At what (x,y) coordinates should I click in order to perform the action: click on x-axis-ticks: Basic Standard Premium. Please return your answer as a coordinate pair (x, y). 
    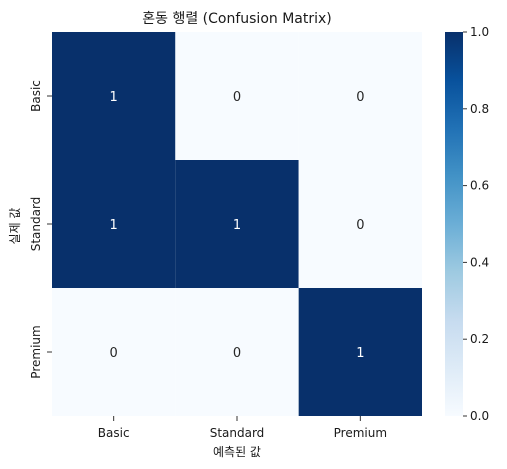
    Looking at the image, I should click on (242, 428).